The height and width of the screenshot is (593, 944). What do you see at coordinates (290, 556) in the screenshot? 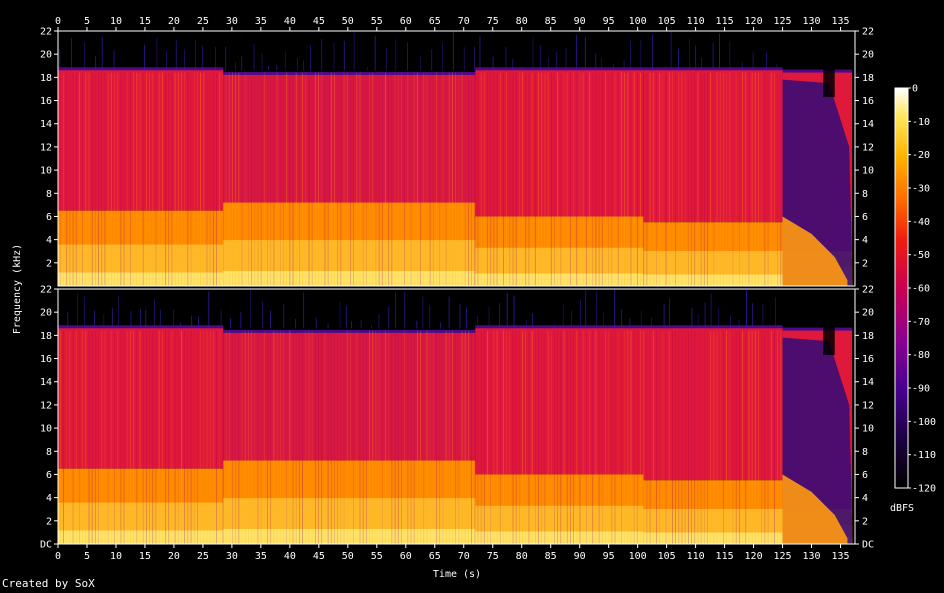
I see `x-tick-label: 40` at bounding box center [290, 556].